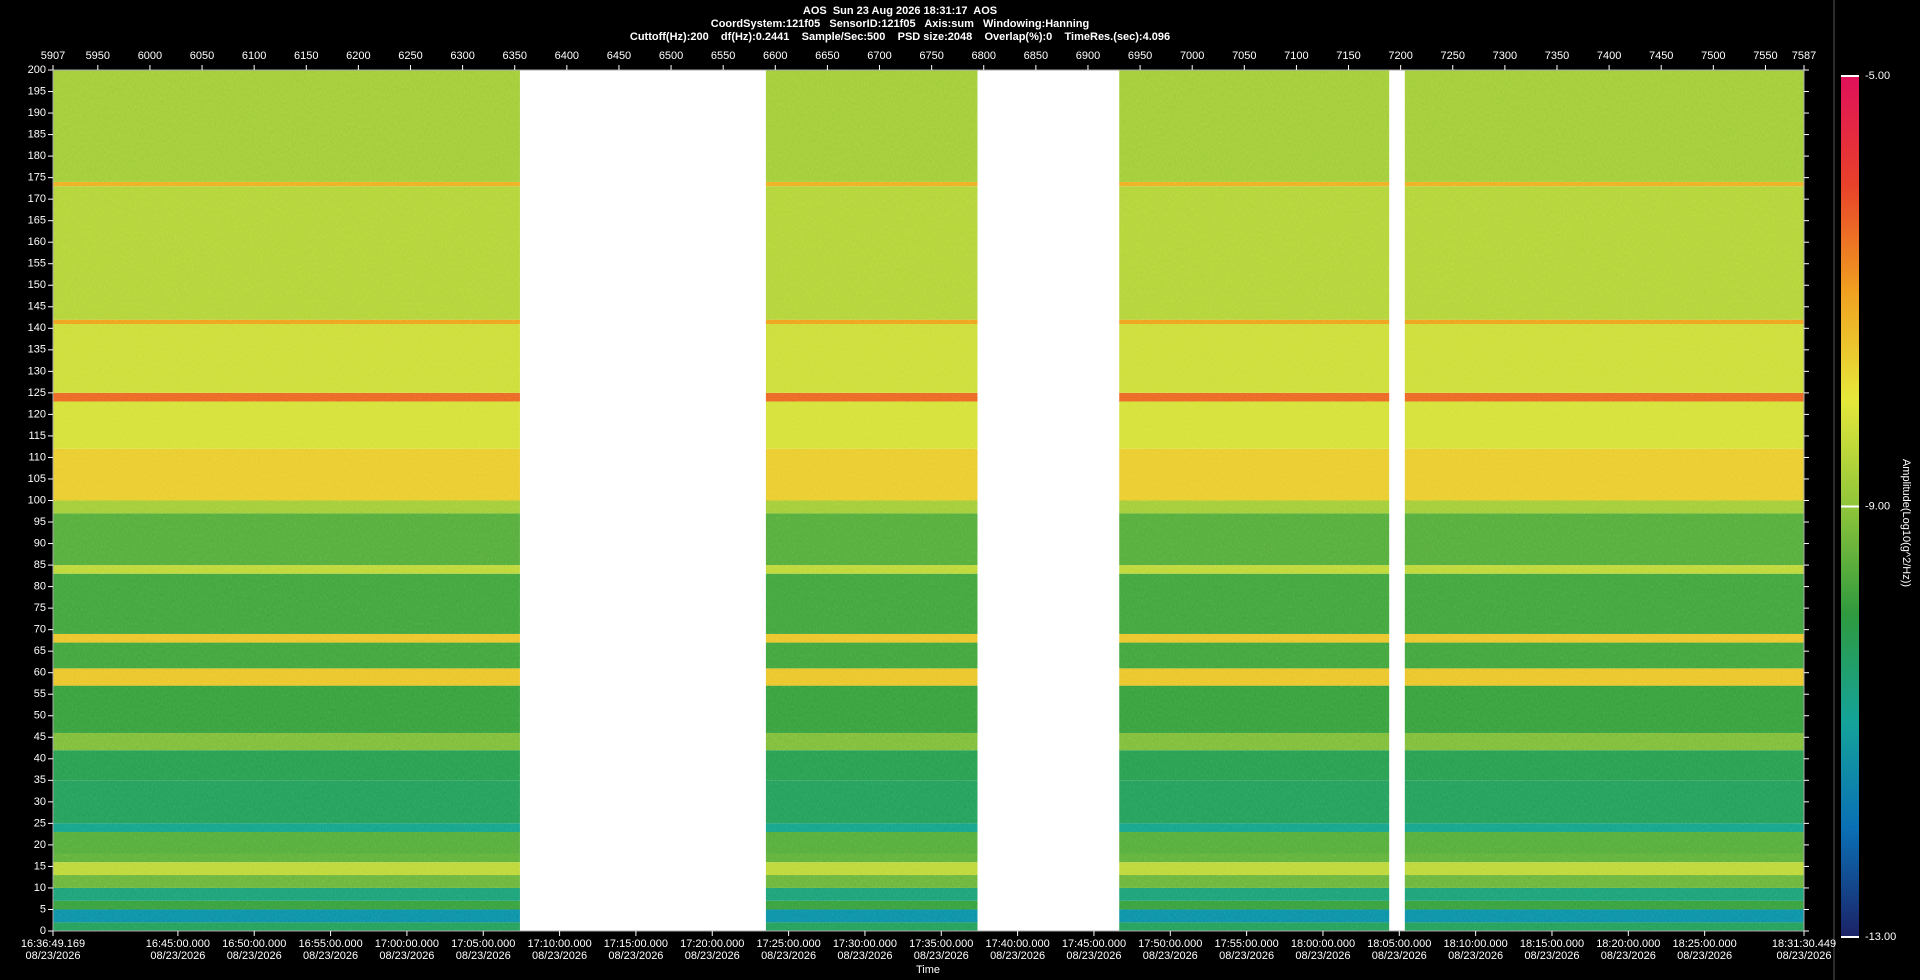  I want to click on x-tick-label: 17:40:00.000, so click(1017, 944).